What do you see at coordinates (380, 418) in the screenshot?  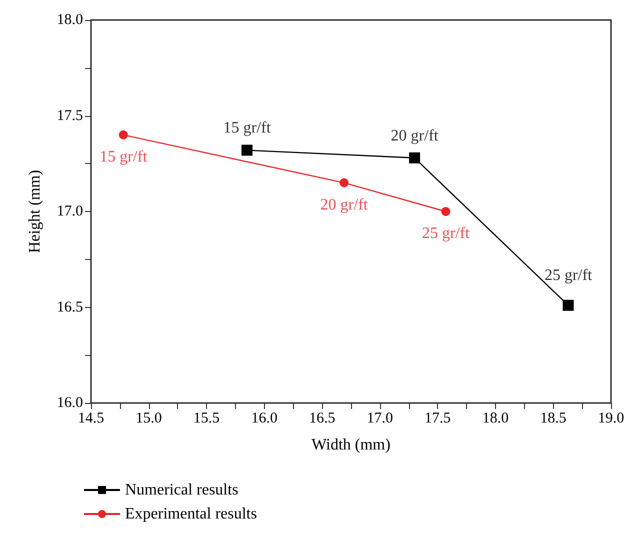 I see `x-tick-label: 17.0` at bounding box center [380, 418].